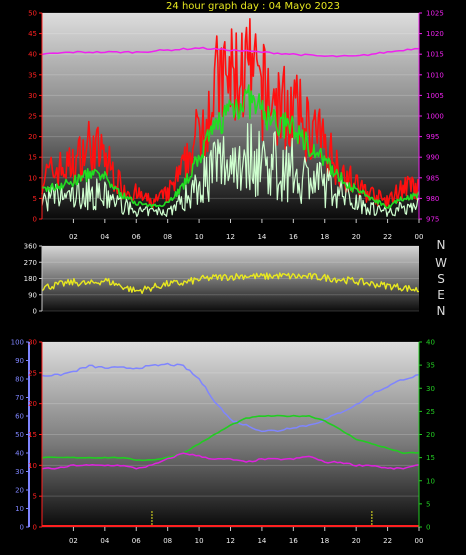 This screenshot has height=555, width=466. I want to click on wind-y-tick-label: 5, so click(35, 199).